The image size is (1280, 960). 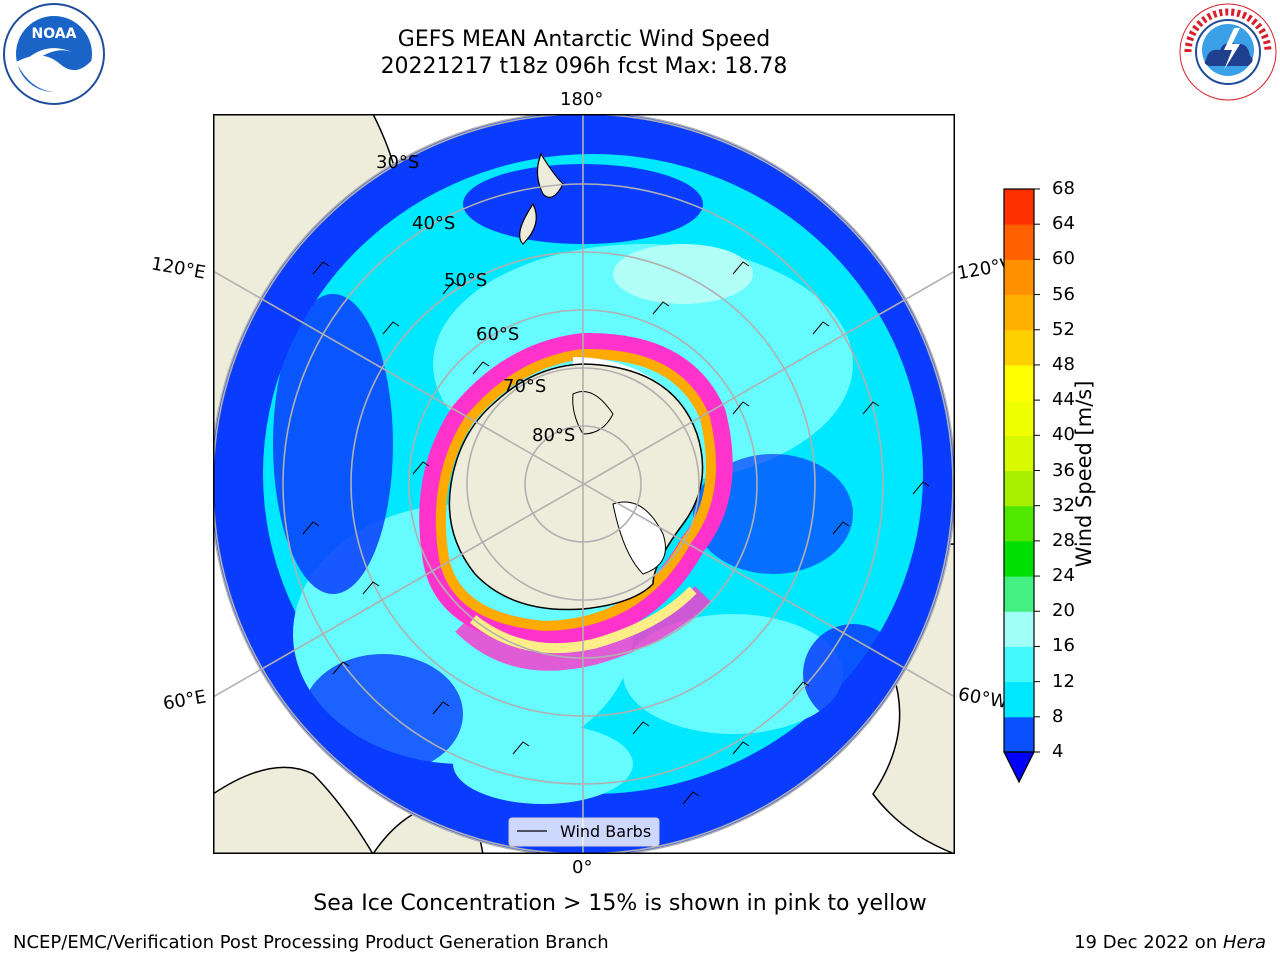 What do you see at coordinates (1063, 505) in the screenshot?
I see `colorbar-tick-label: 32` at bounding box center [1063, 505].